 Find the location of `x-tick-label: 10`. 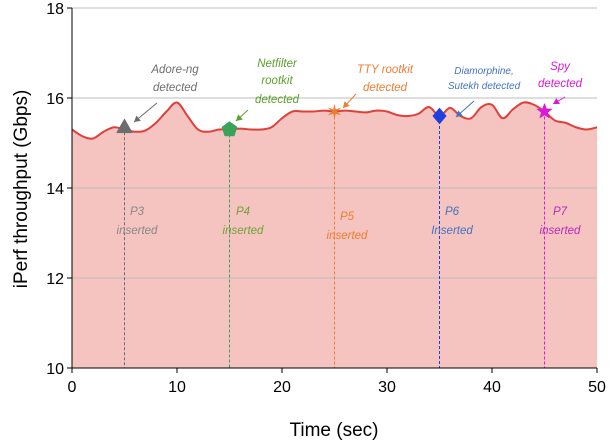

x-tick-label: 10 is located at coordinates (177, 387).